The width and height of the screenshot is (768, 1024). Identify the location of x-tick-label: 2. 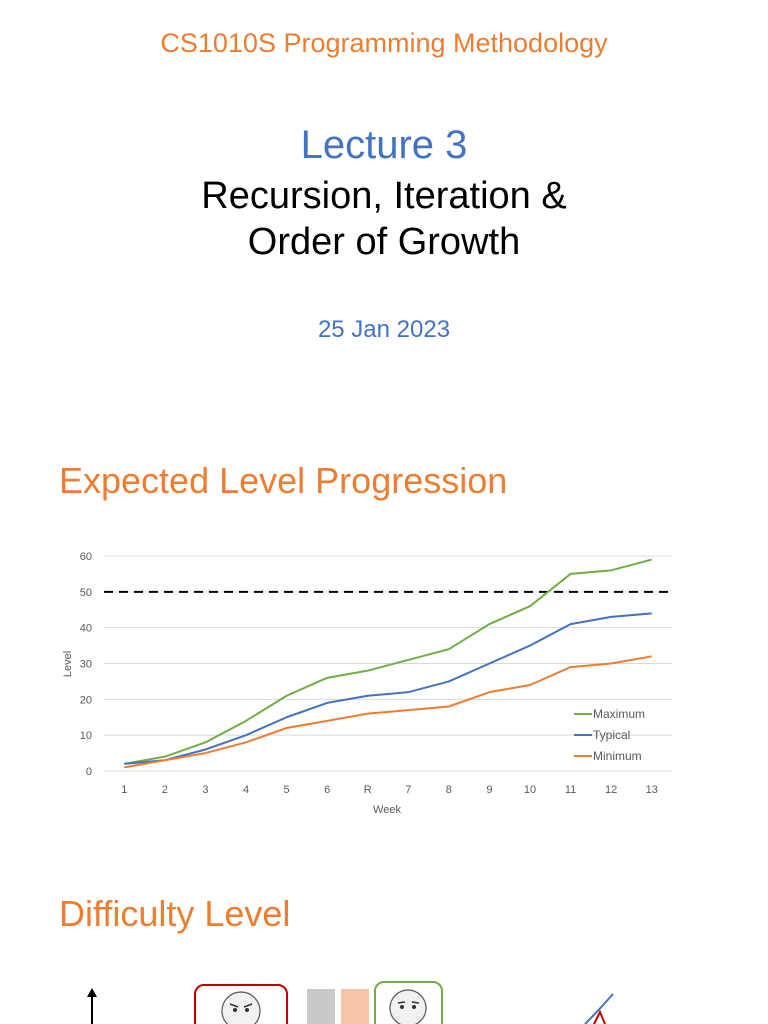
(165, 790).